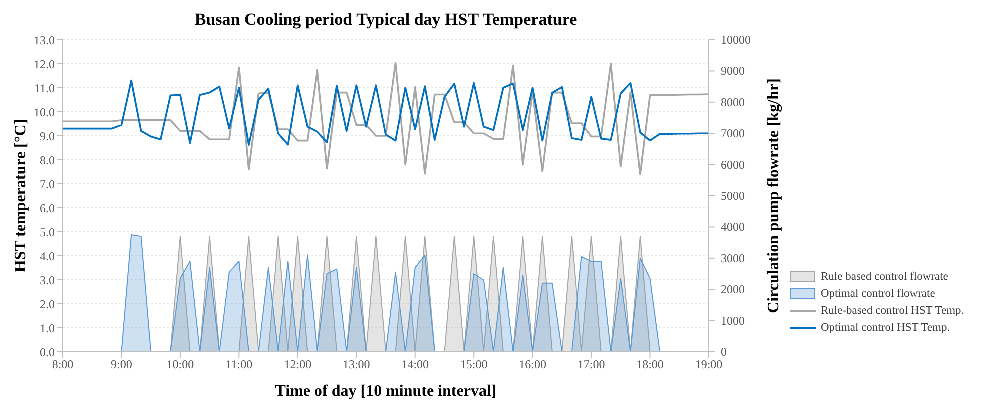 This screenshot has width=988, height=401. Describe the element at coordinates (44, 112) in the screenshot. I see `y-tick-label: 10.0` at that location.